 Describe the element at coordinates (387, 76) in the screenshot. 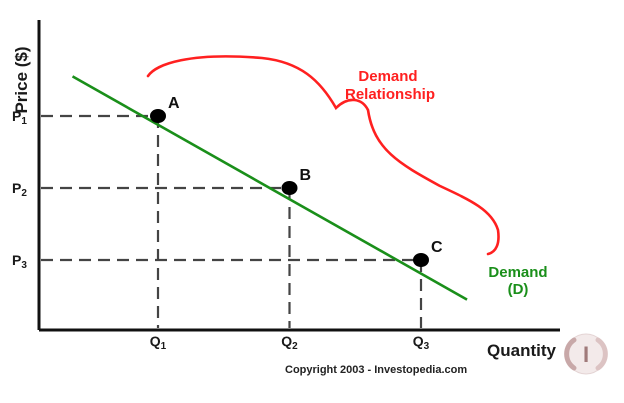

I see `annotation-line-1: Demand` at that location.